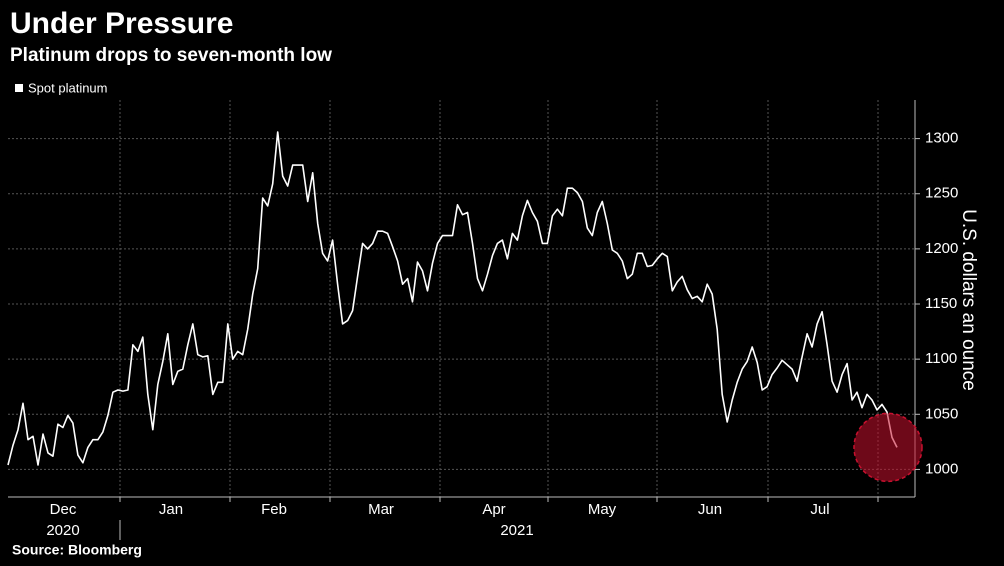 The height and width of the screenshot is (566, 1004). Describe the element at coordinates (77, 550) in the screenshot. I see `source: Source: Bloomberg` at that location.